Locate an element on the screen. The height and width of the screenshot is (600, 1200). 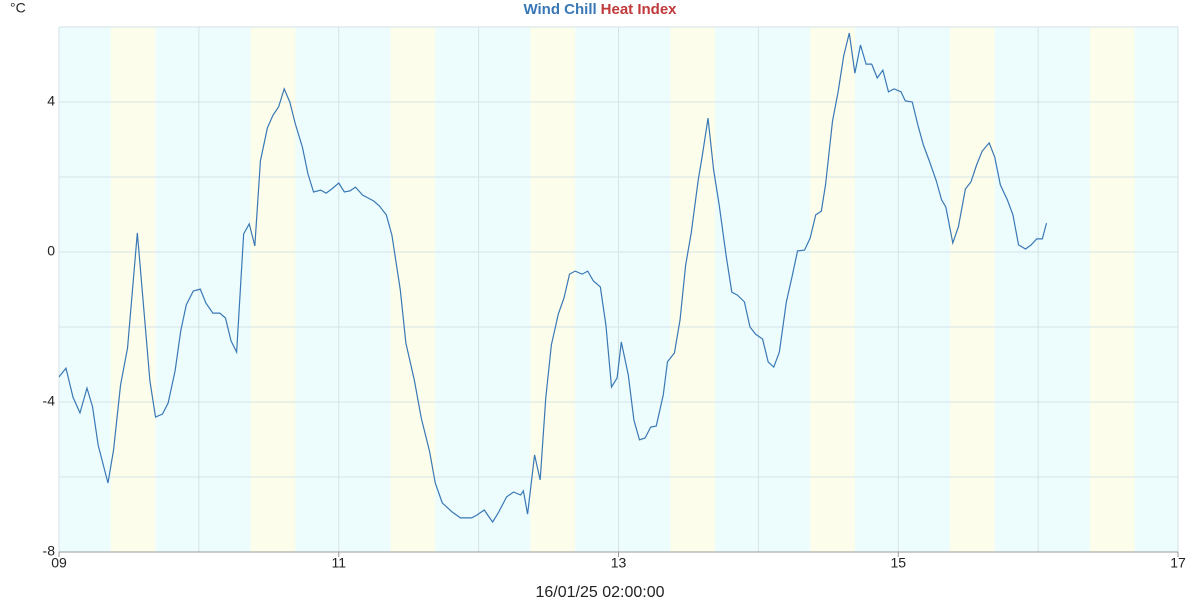
y-tick-label: -4 is located at coordinates (49, 401).